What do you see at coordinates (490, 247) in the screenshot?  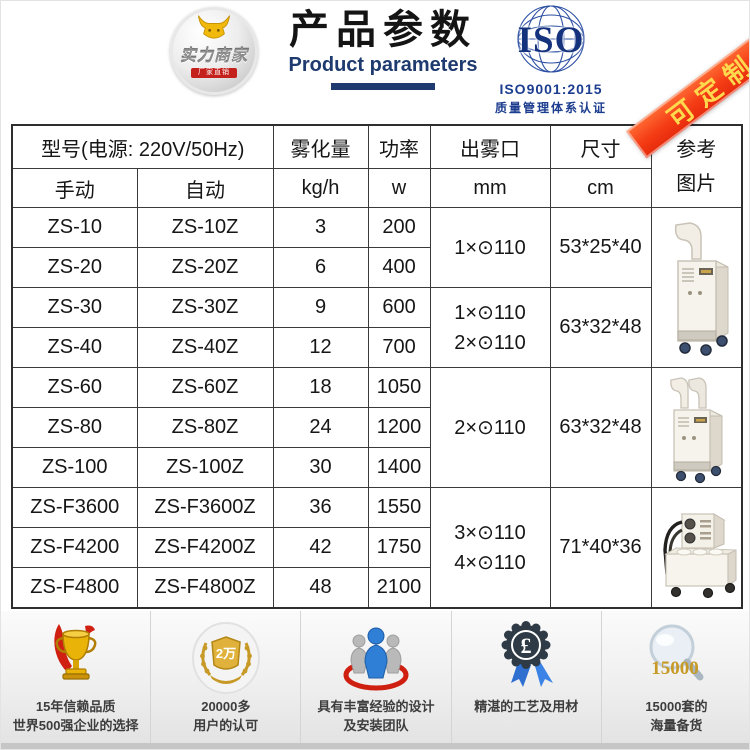 I see `outlet-group-1: 1×⊙110` at bounding box center [490, 247].